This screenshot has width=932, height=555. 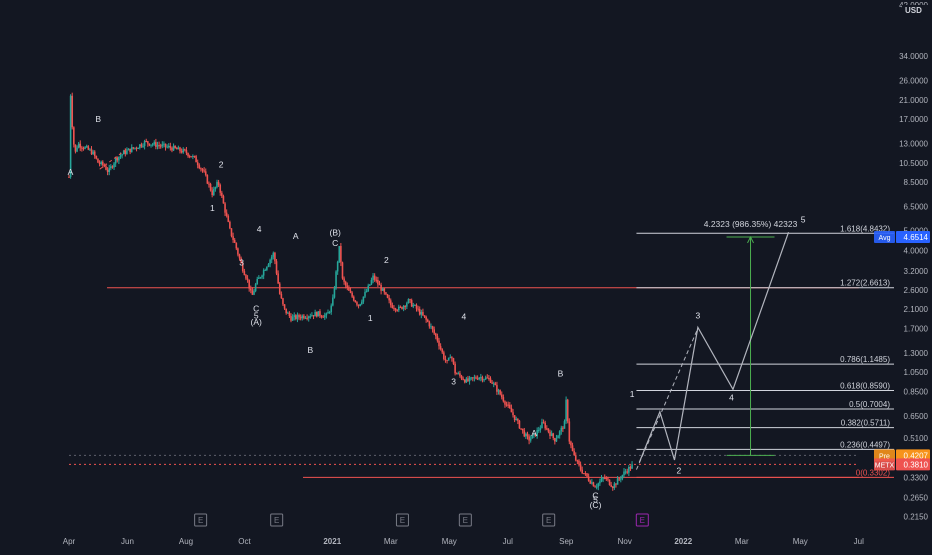 I want to click on wave-label: A, so click(x=534, y=433).